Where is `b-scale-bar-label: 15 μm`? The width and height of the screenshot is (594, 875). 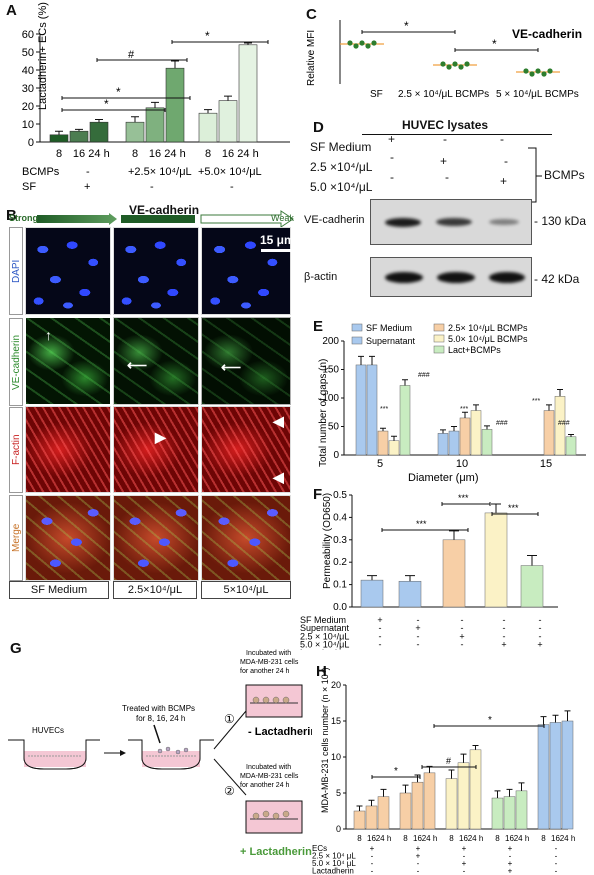 b-scale-bar-label: 15 μm is located at coordinates (277, 240).